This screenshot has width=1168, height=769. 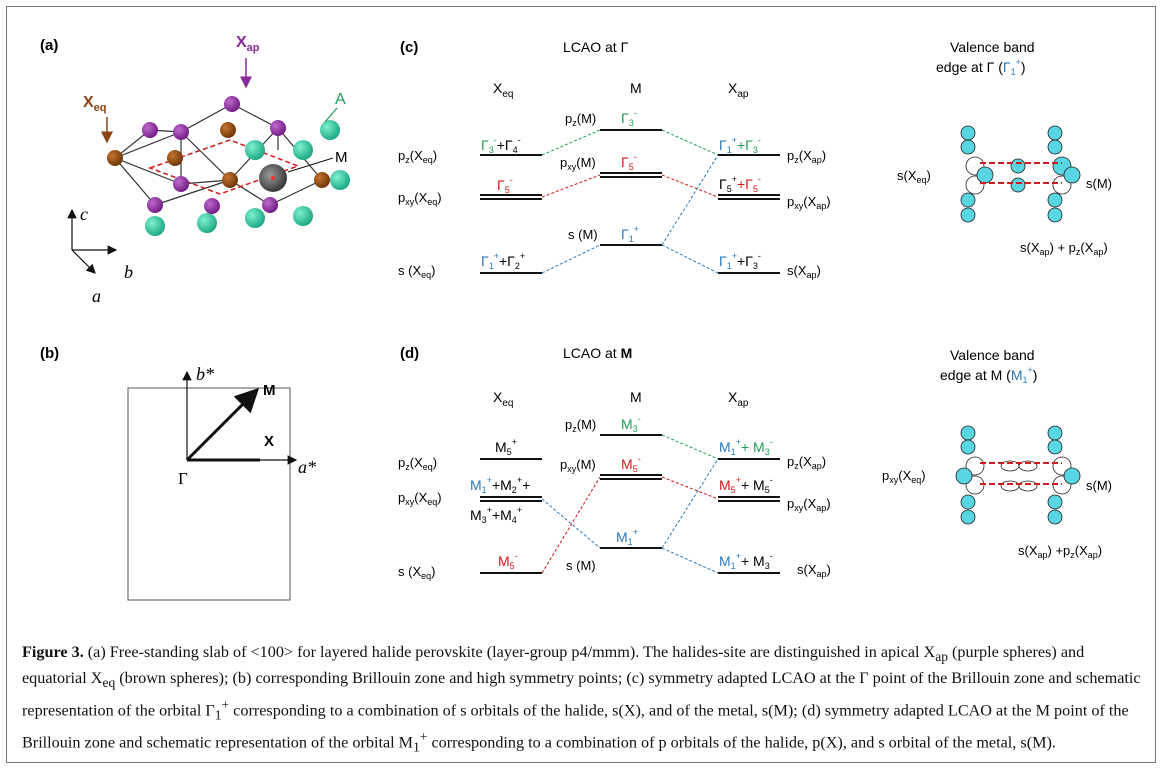 What do you see at coordinates (746, 561) in the screenshot?
I see `right-s-symmetry-m: M1++ M3-` at bounding box center [746, 561].